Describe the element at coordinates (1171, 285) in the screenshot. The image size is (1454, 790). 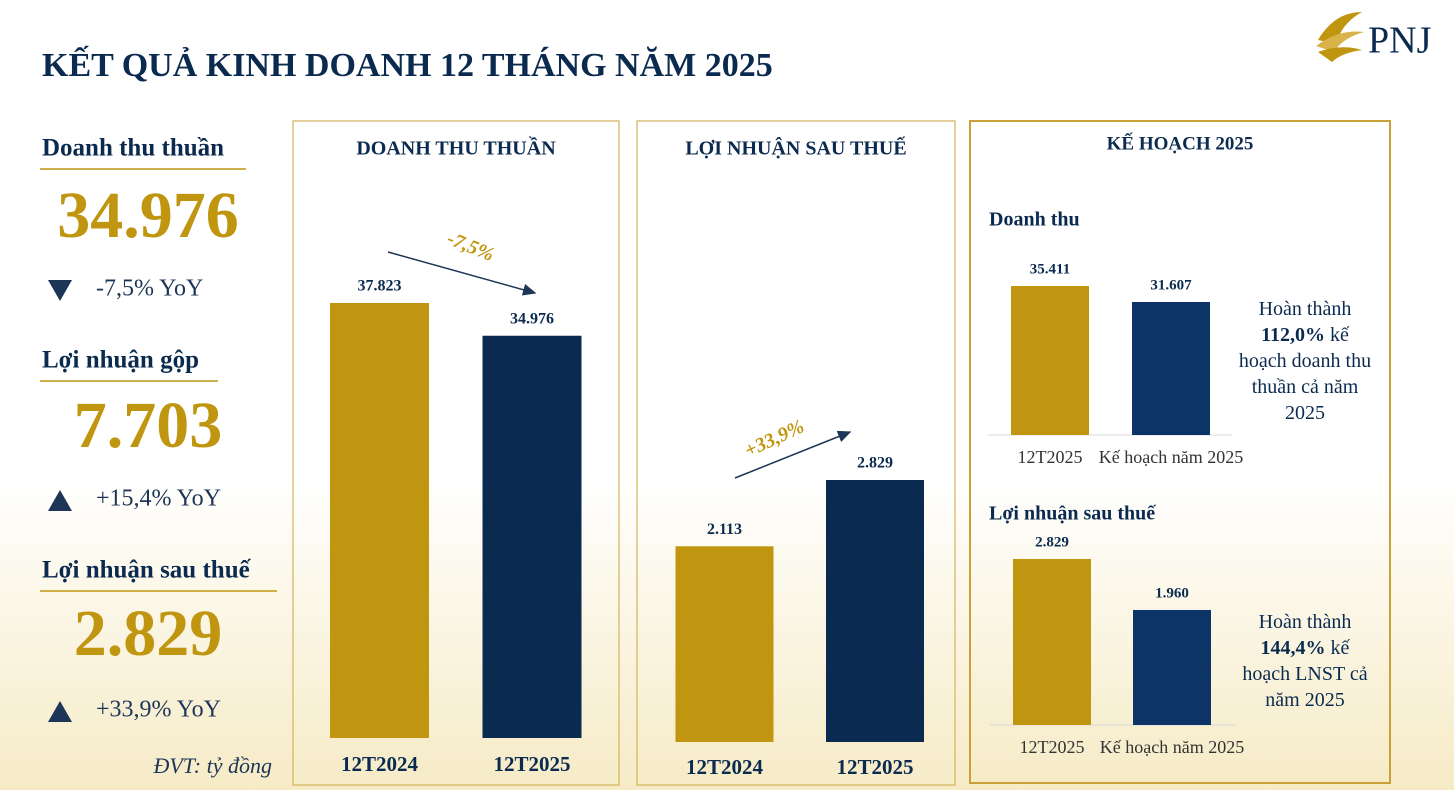
I see `value-label: 31.607` at that location.